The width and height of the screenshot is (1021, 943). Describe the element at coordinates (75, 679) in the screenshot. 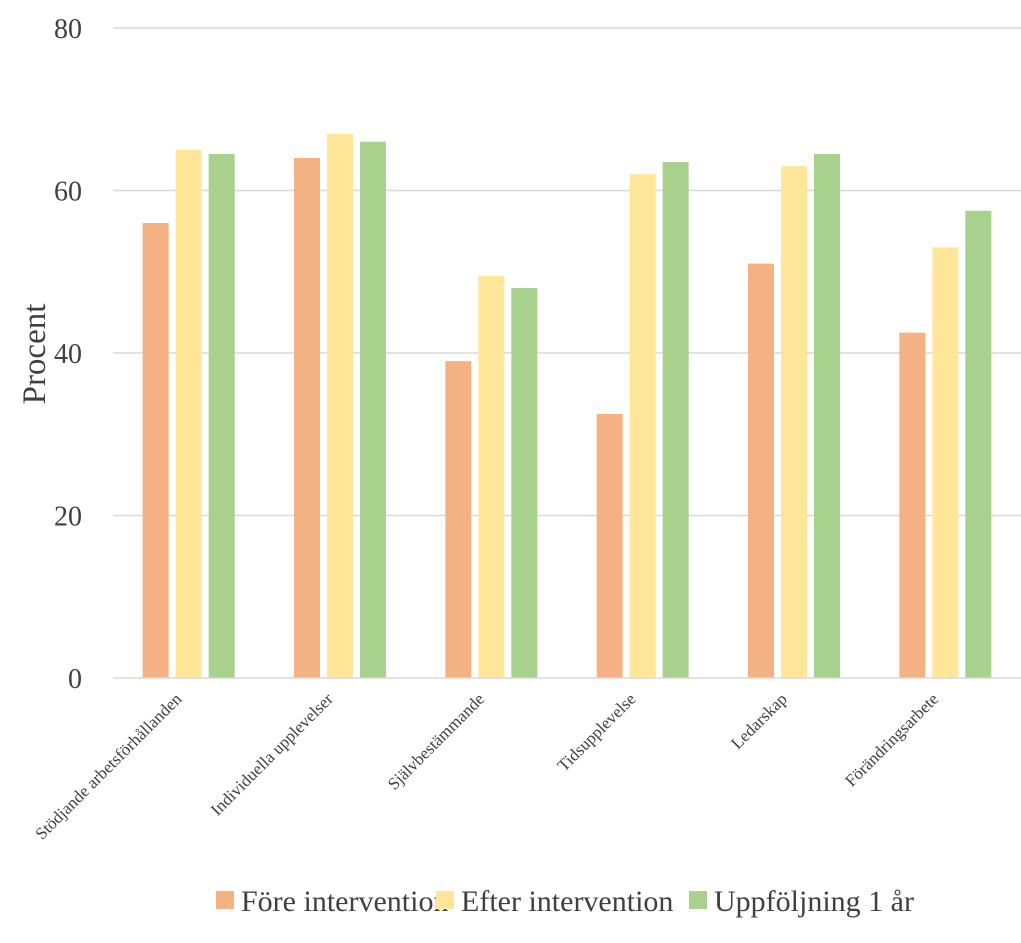

I see `y-tick-label: 0` at that location.